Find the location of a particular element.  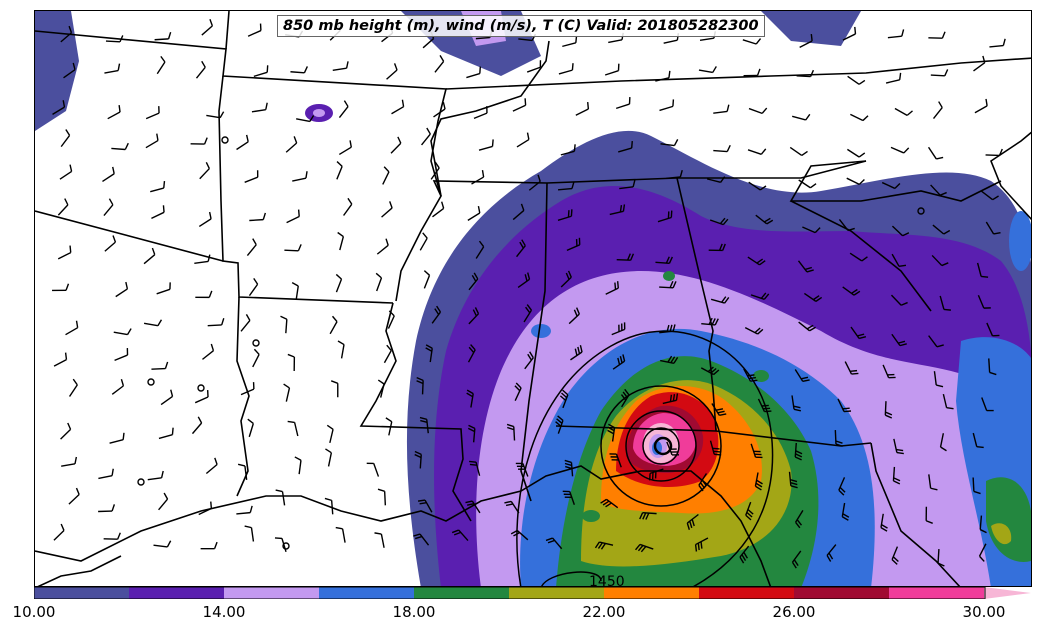

colorbar-tick-label: 30.00 is located at coordinates (984, 612).